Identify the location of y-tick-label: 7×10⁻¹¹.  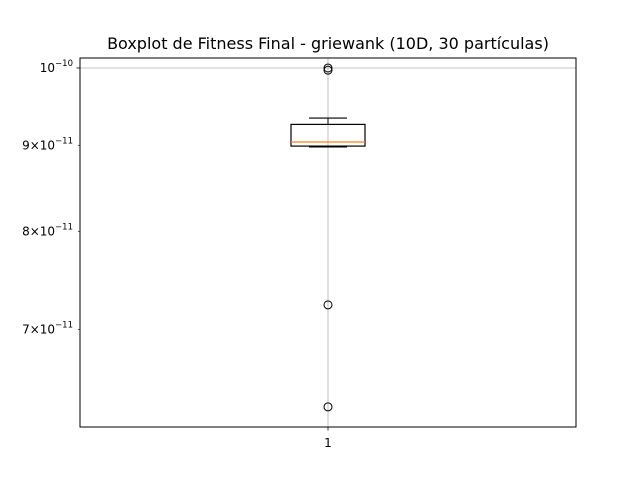
(47, 329).